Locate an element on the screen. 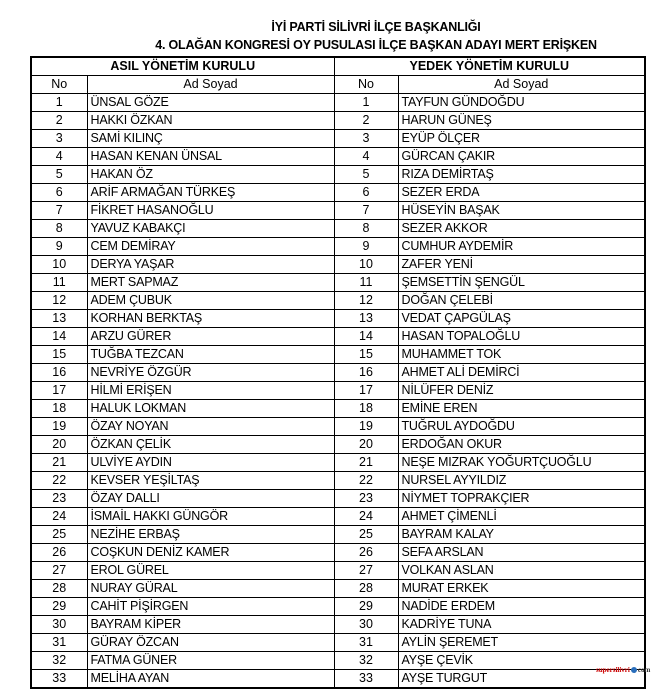 This screenshot has height=689, width=652. yedek-no: 25 is located at coordinates (366, 534).